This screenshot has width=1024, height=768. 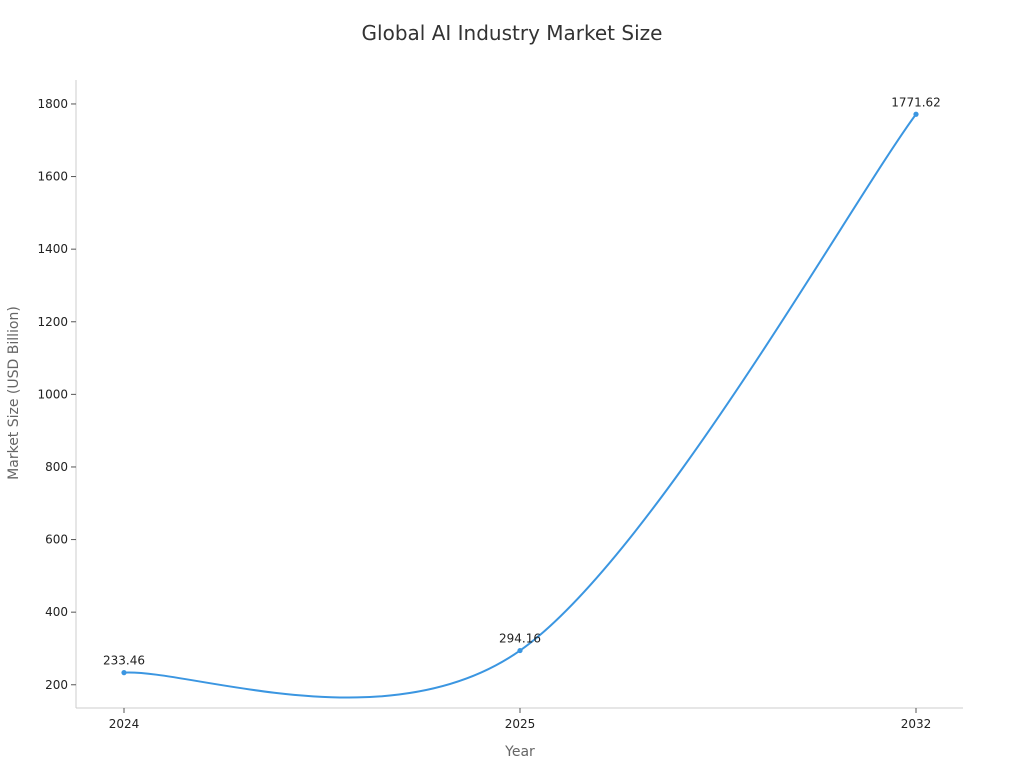 I want to click on data-label-2025: 294.16, so click(x=520, y=639).